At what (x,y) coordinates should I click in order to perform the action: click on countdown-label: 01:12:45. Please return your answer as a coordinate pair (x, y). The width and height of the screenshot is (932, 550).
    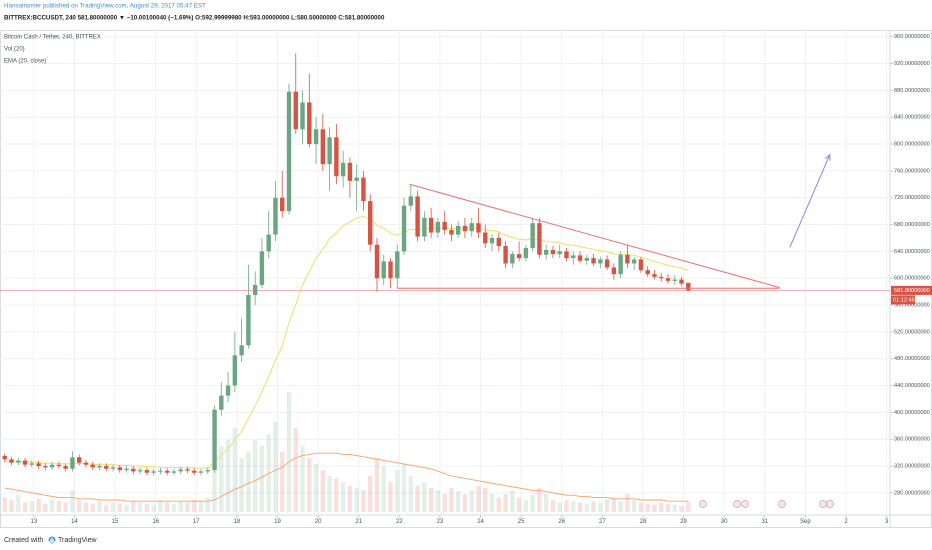
    Looking at the image, I should click on (904, 300).